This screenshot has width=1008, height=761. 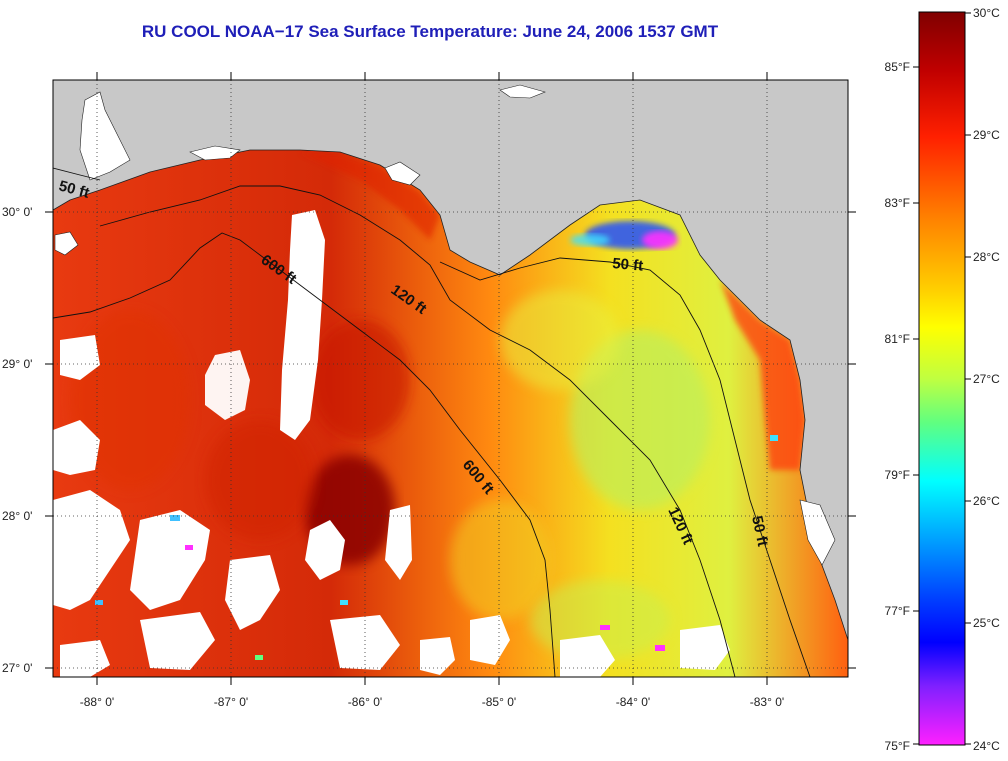 I want to click on longitude-label: -88° 0', so click(x=97, y=702).